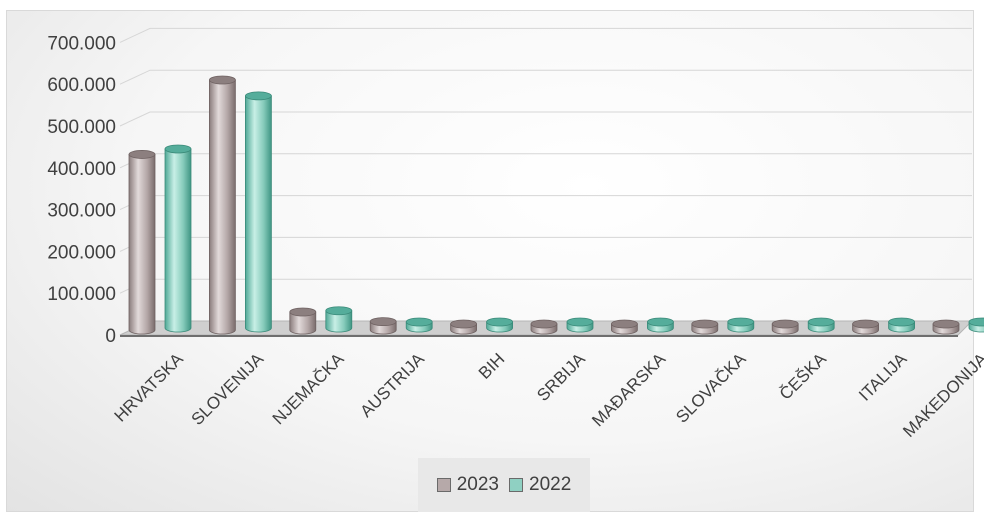  I want to click on y-tick-label: 400.000, so click(81, 169).